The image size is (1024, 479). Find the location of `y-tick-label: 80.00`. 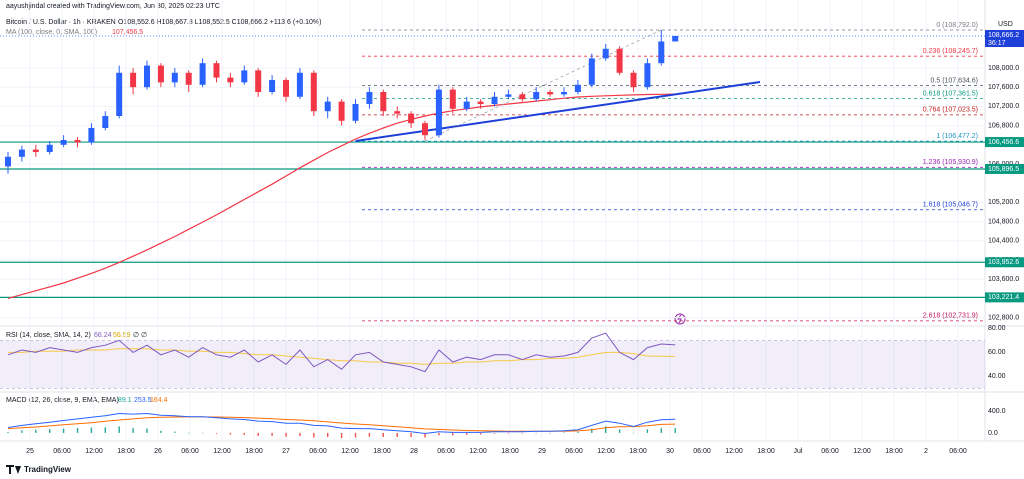

y-tick-label: 80.00 is located at coordinates (997, 328).